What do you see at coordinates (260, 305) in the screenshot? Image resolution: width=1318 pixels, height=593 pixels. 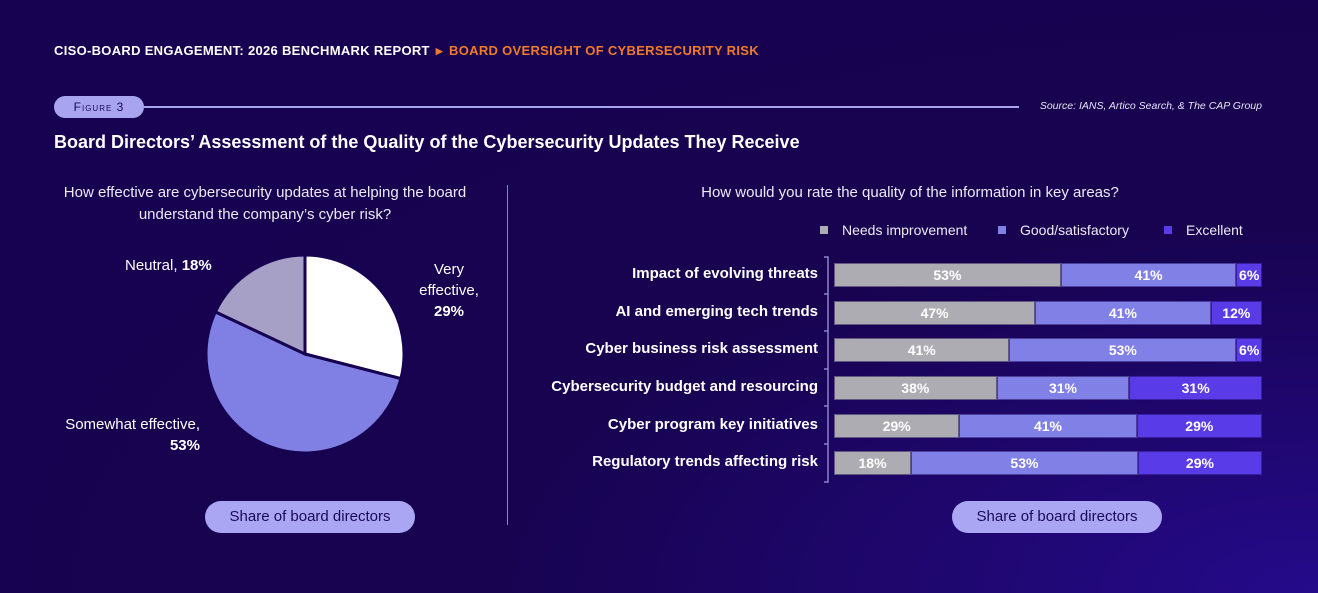 I see `pie-slice-neutral` at bounding box center [260, 305].